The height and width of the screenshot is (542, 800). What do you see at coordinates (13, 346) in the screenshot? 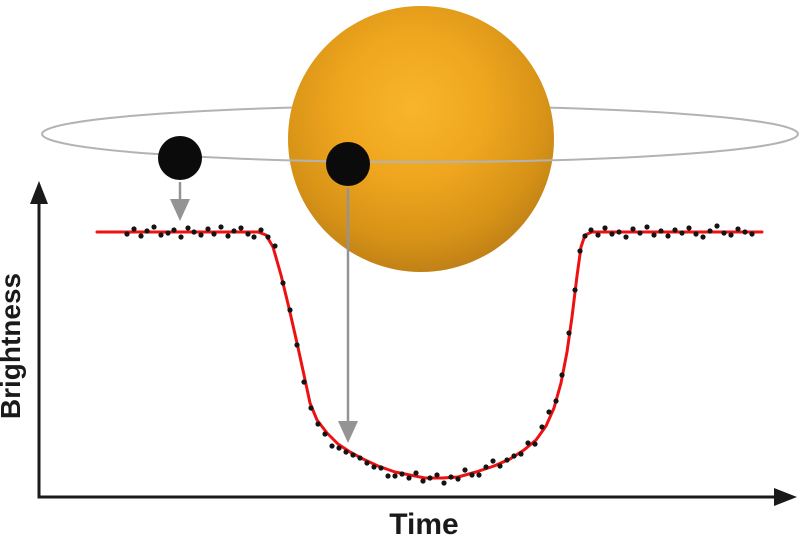
I see `y-axis-label: Brightness` at bounding box center [13, 346].